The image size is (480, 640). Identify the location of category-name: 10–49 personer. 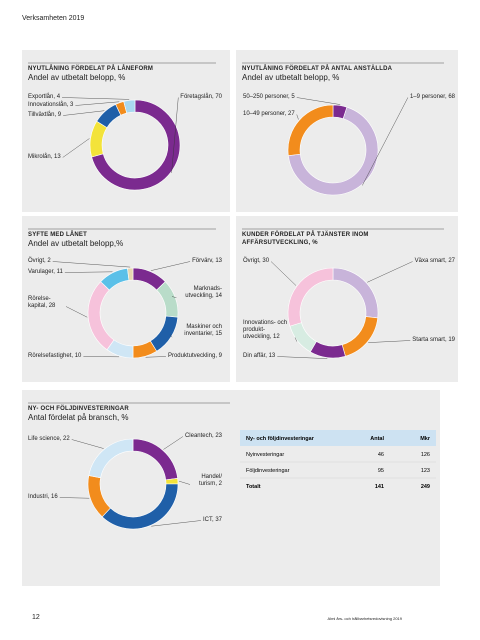
(264, 114).